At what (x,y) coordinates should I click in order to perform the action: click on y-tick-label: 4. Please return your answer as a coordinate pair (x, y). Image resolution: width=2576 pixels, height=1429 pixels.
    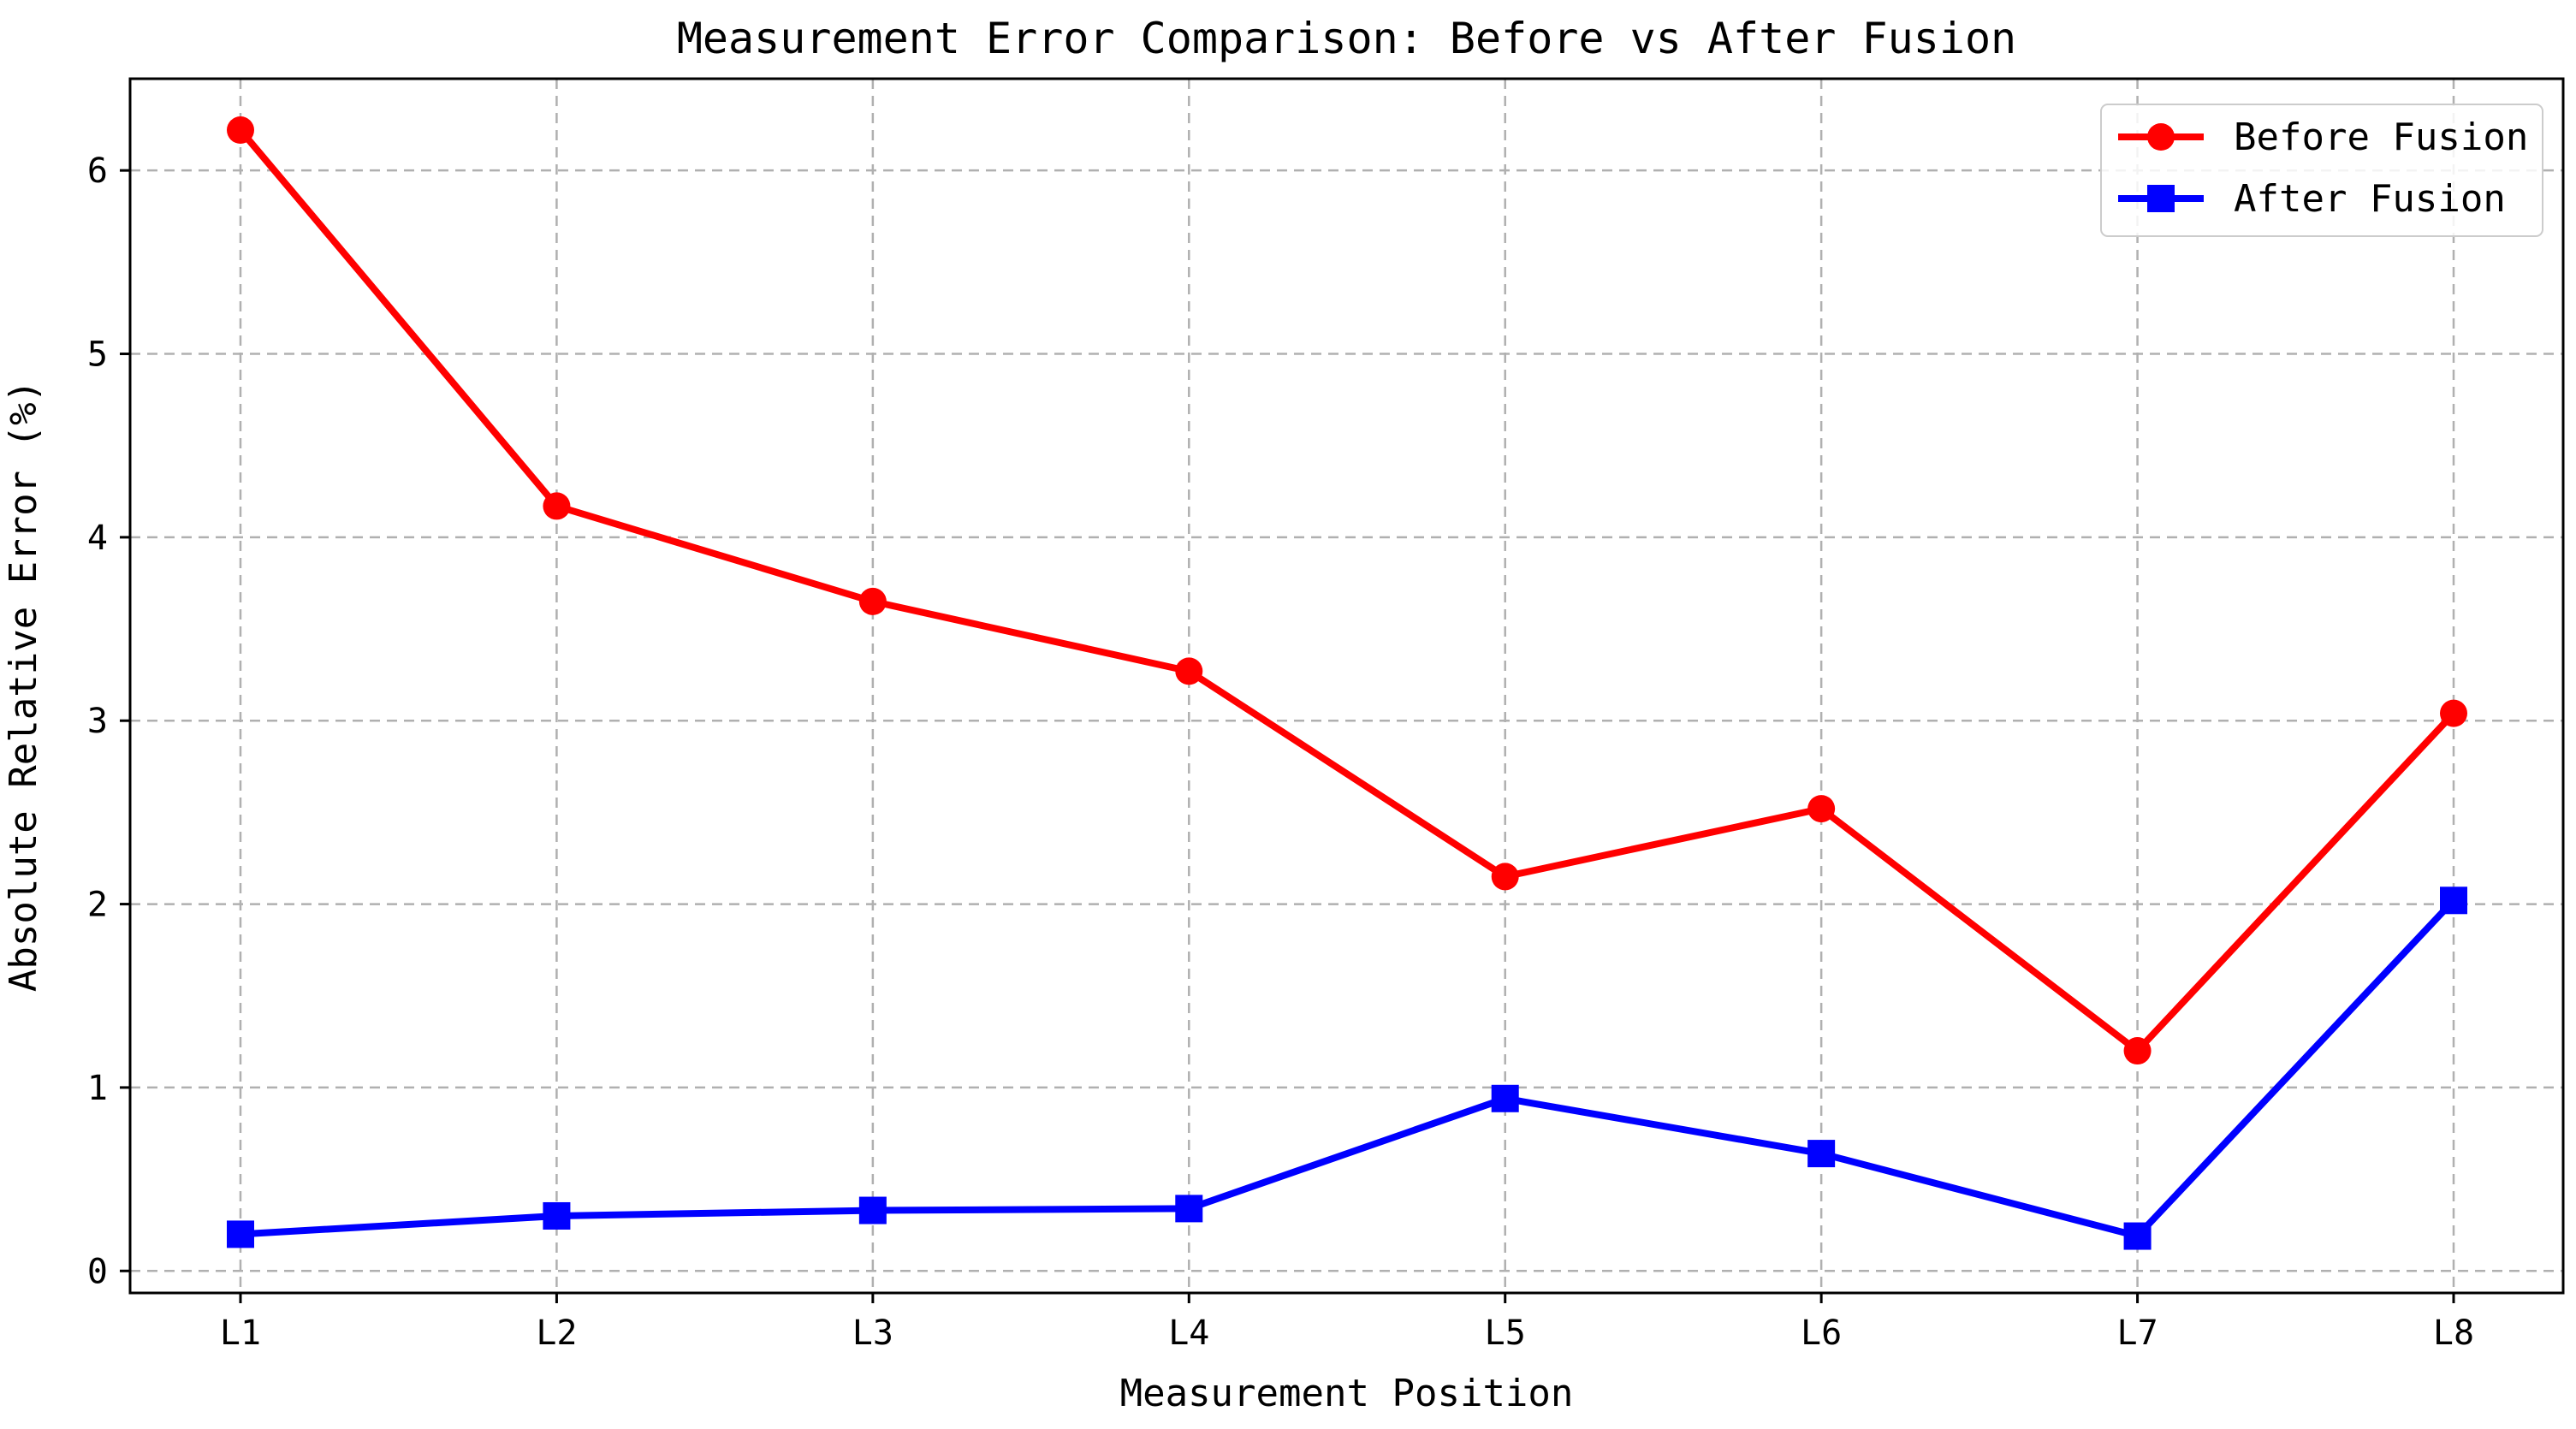
    Looking at the image, I should click on (97, 538).